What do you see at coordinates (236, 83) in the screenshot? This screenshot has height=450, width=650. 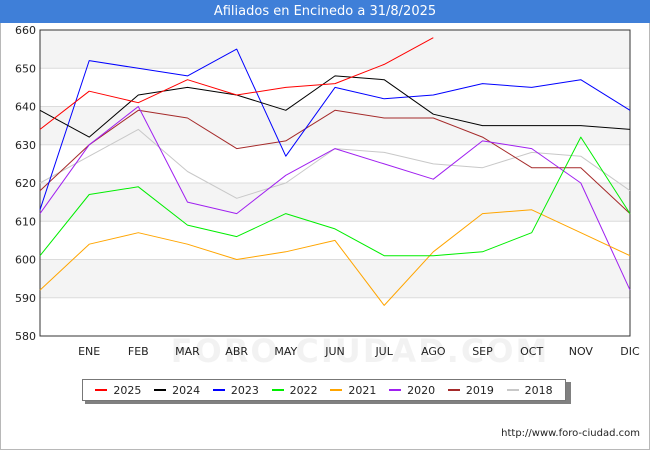 I see `series-line-2025` at bounding box center [236, 83].